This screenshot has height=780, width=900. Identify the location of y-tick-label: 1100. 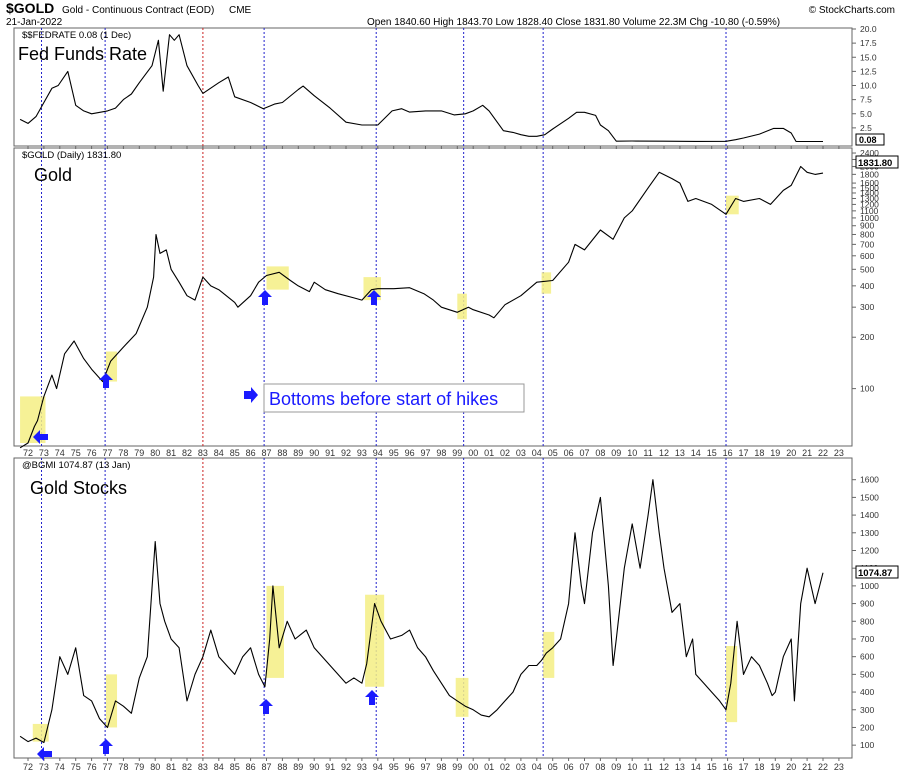
(869, 211).